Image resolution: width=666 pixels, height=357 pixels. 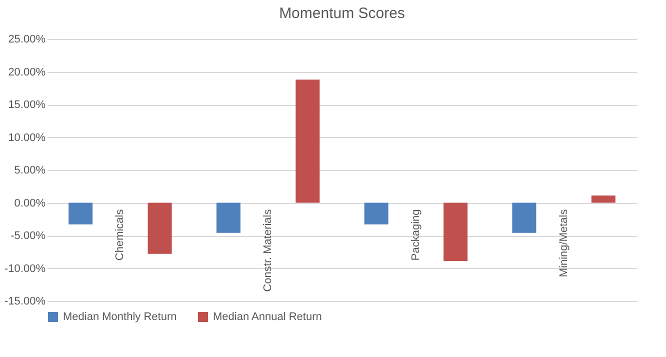 What do you see at coordinates (27, 40) in the screenshot?
I see `y-tick-label: 25.00%` at bounding box center [27, 40].